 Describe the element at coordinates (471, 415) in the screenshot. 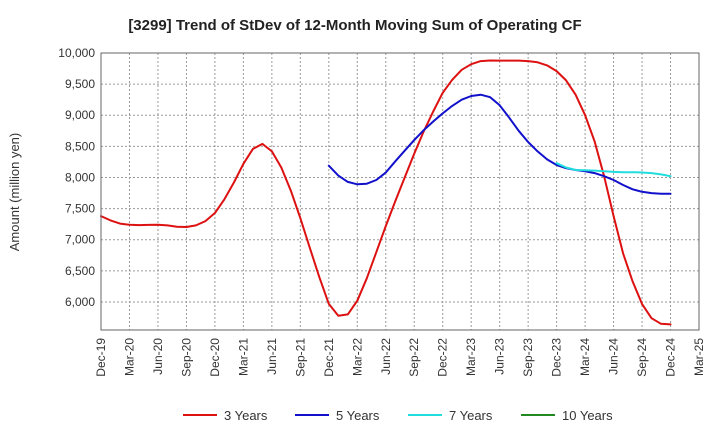

I see `legend-label-7-years: 7 Years` at that location.